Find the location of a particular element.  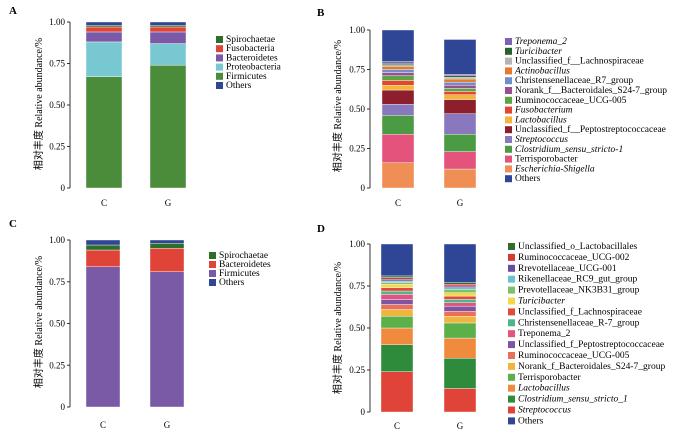

bar-segment-C-unclassified-f-lachnospiraceae is located at coordinates (398, 65).